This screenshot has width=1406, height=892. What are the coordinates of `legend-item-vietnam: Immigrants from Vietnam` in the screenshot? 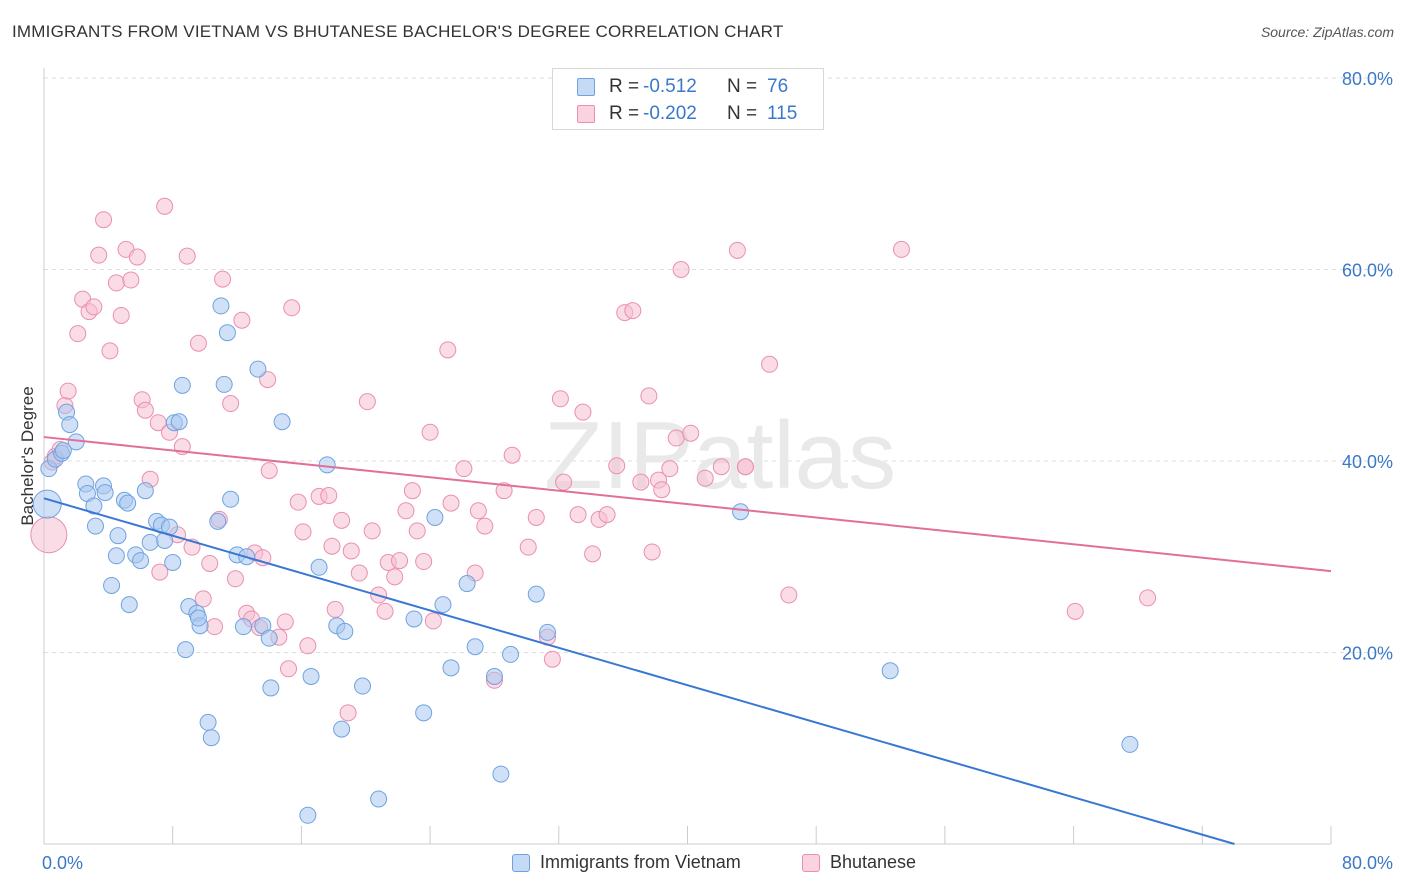 It's located at (626, 862).